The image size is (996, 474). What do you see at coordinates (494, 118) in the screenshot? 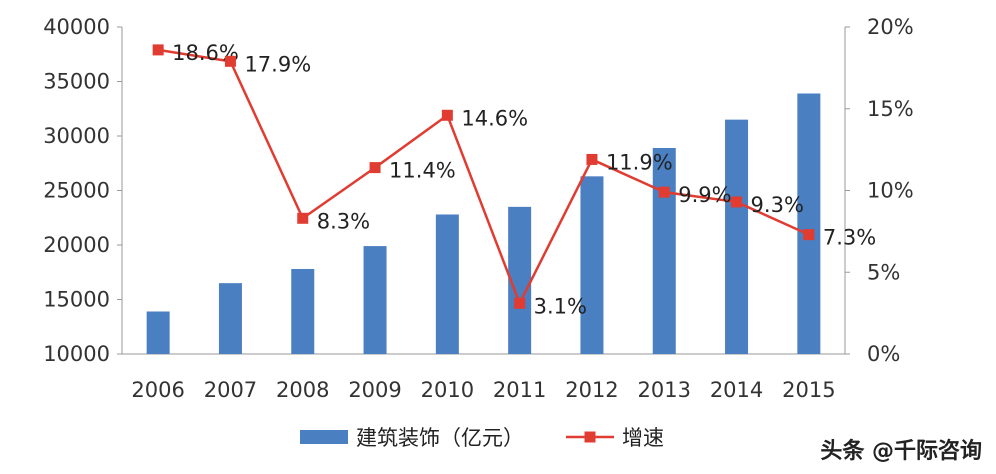
I see `line-data-label: 14.6%` at bounding box center [494, 118].